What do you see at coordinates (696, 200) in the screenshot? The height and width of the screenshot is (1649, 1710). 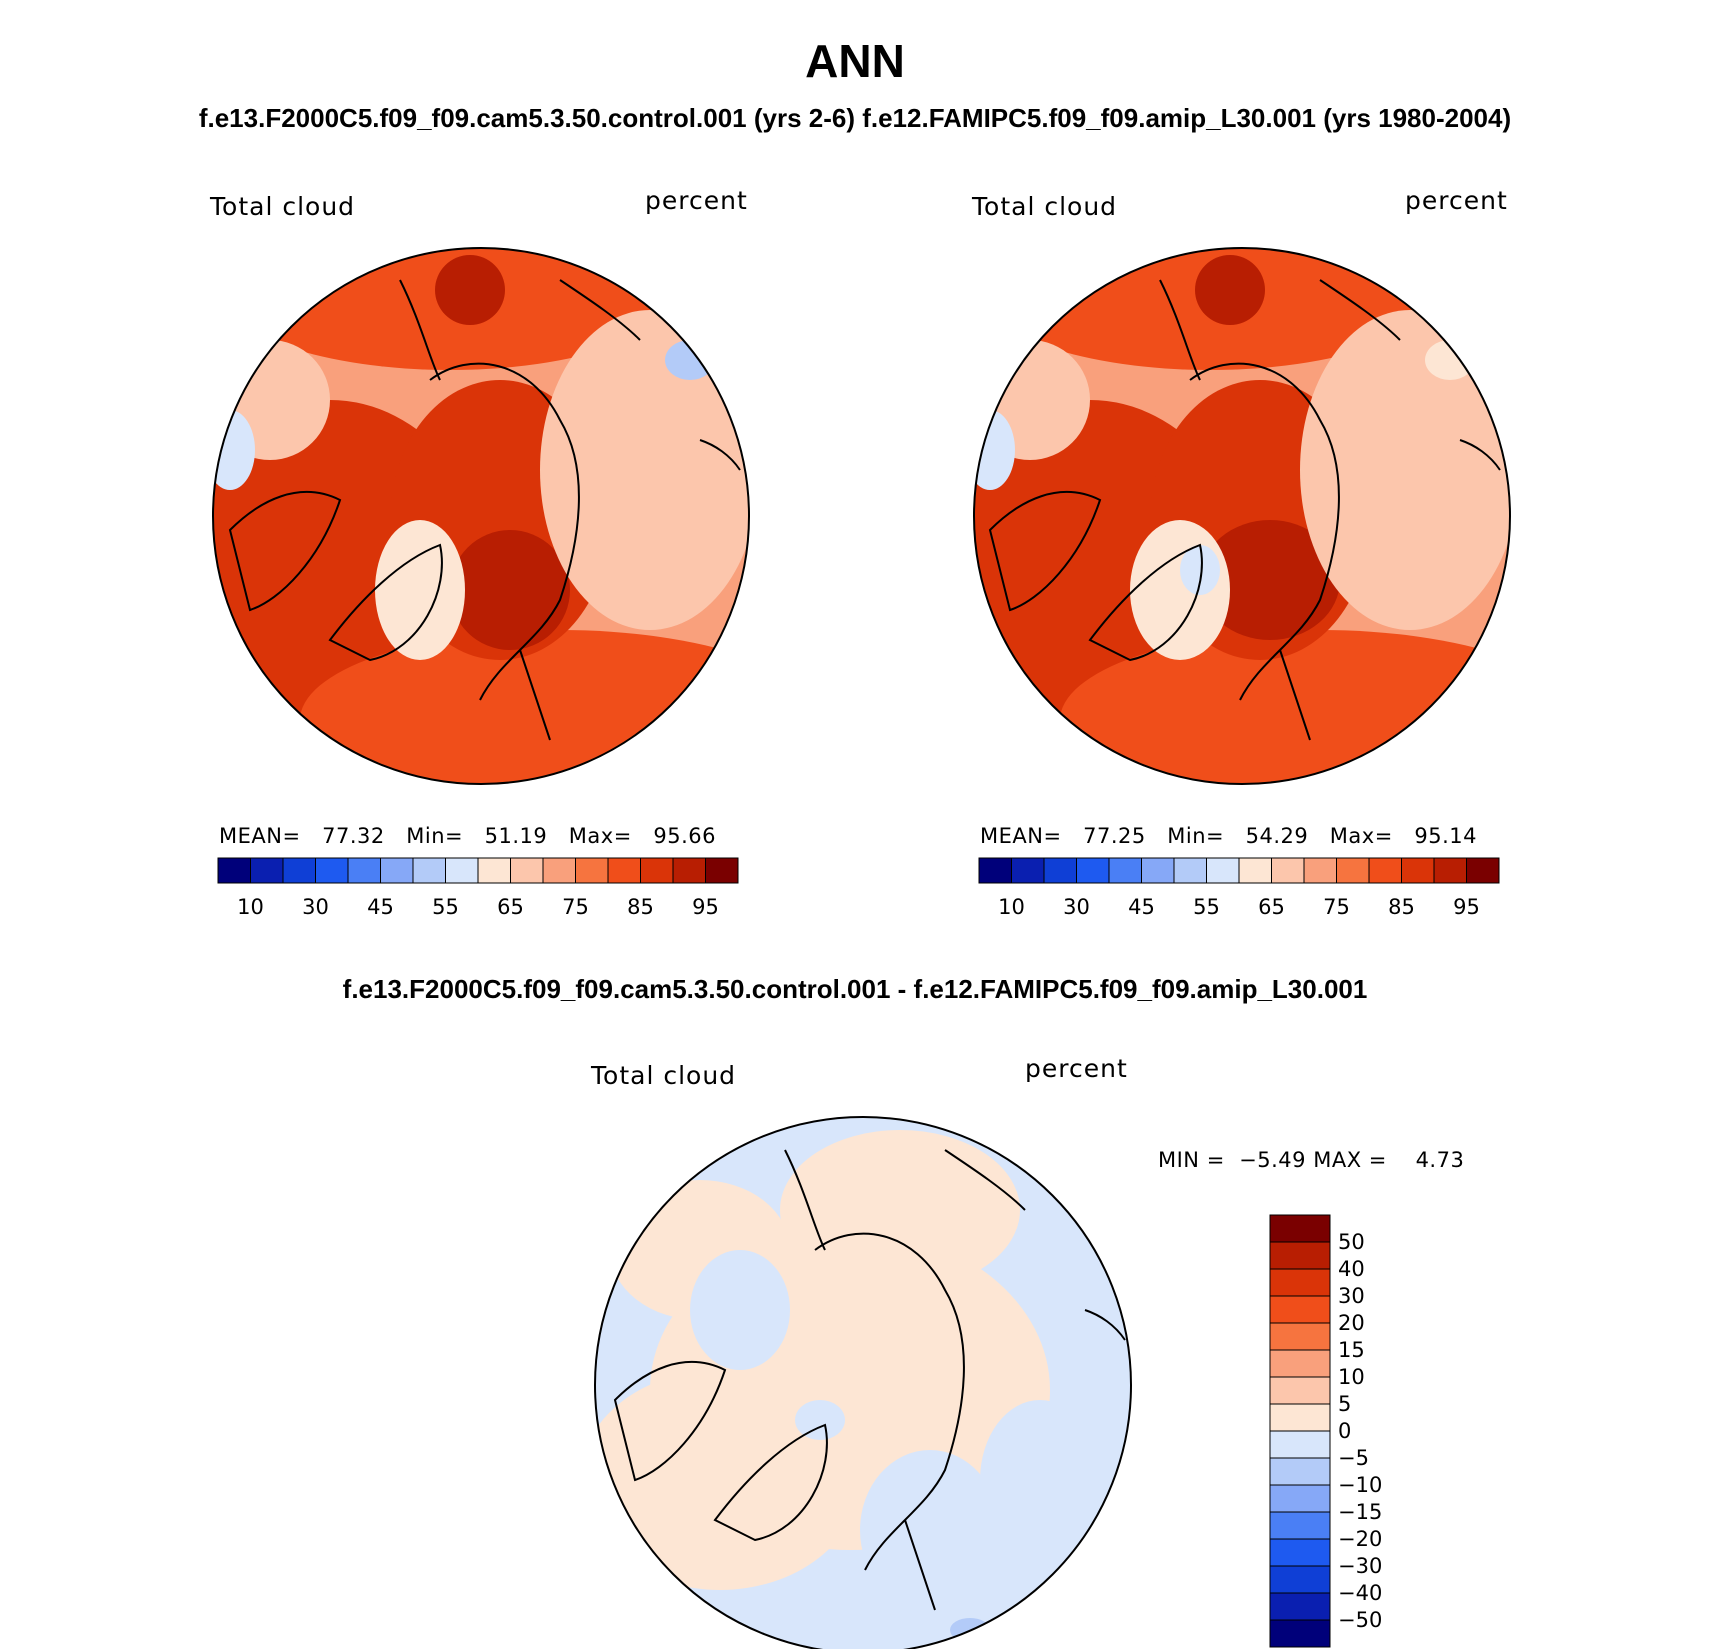 I see `left-units-label: percent` at bounding box center [696, 200].